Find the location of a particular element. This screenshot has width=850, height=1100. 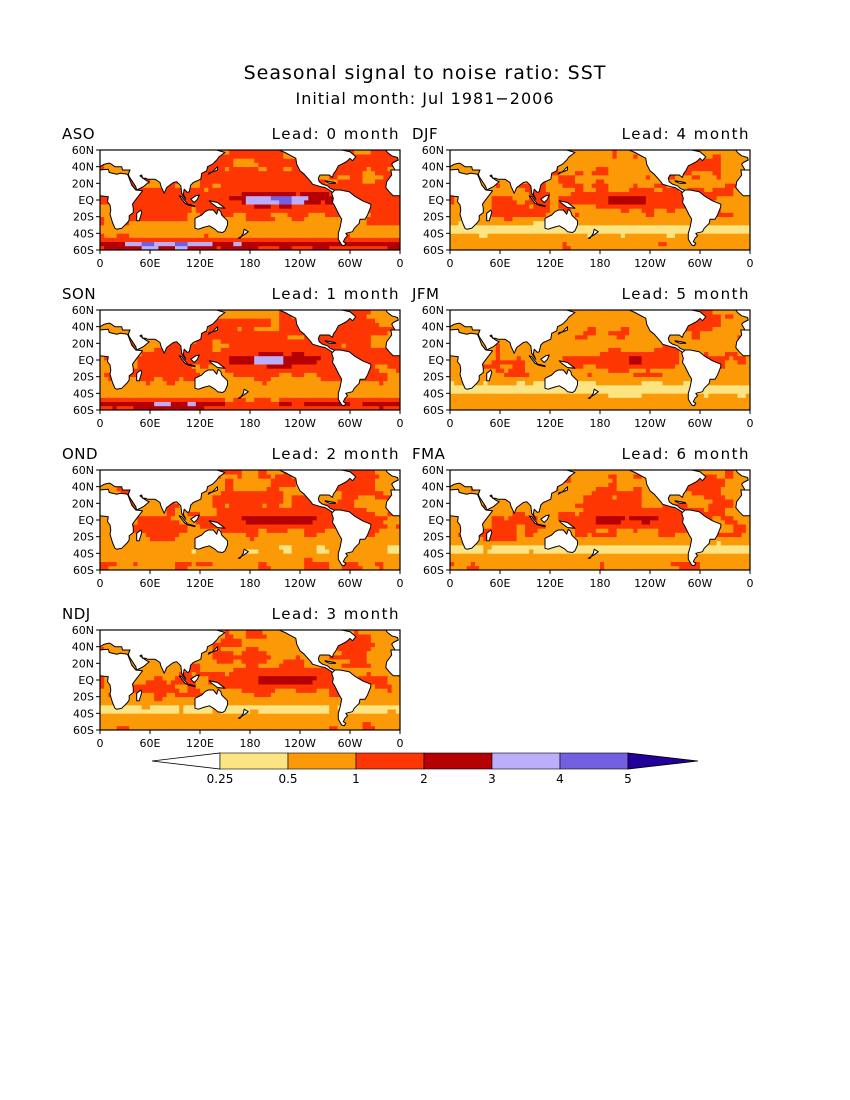

colorbar-legend: 0.25 0.5 1 2 3 4 5 is located at coordinates (425, 769).